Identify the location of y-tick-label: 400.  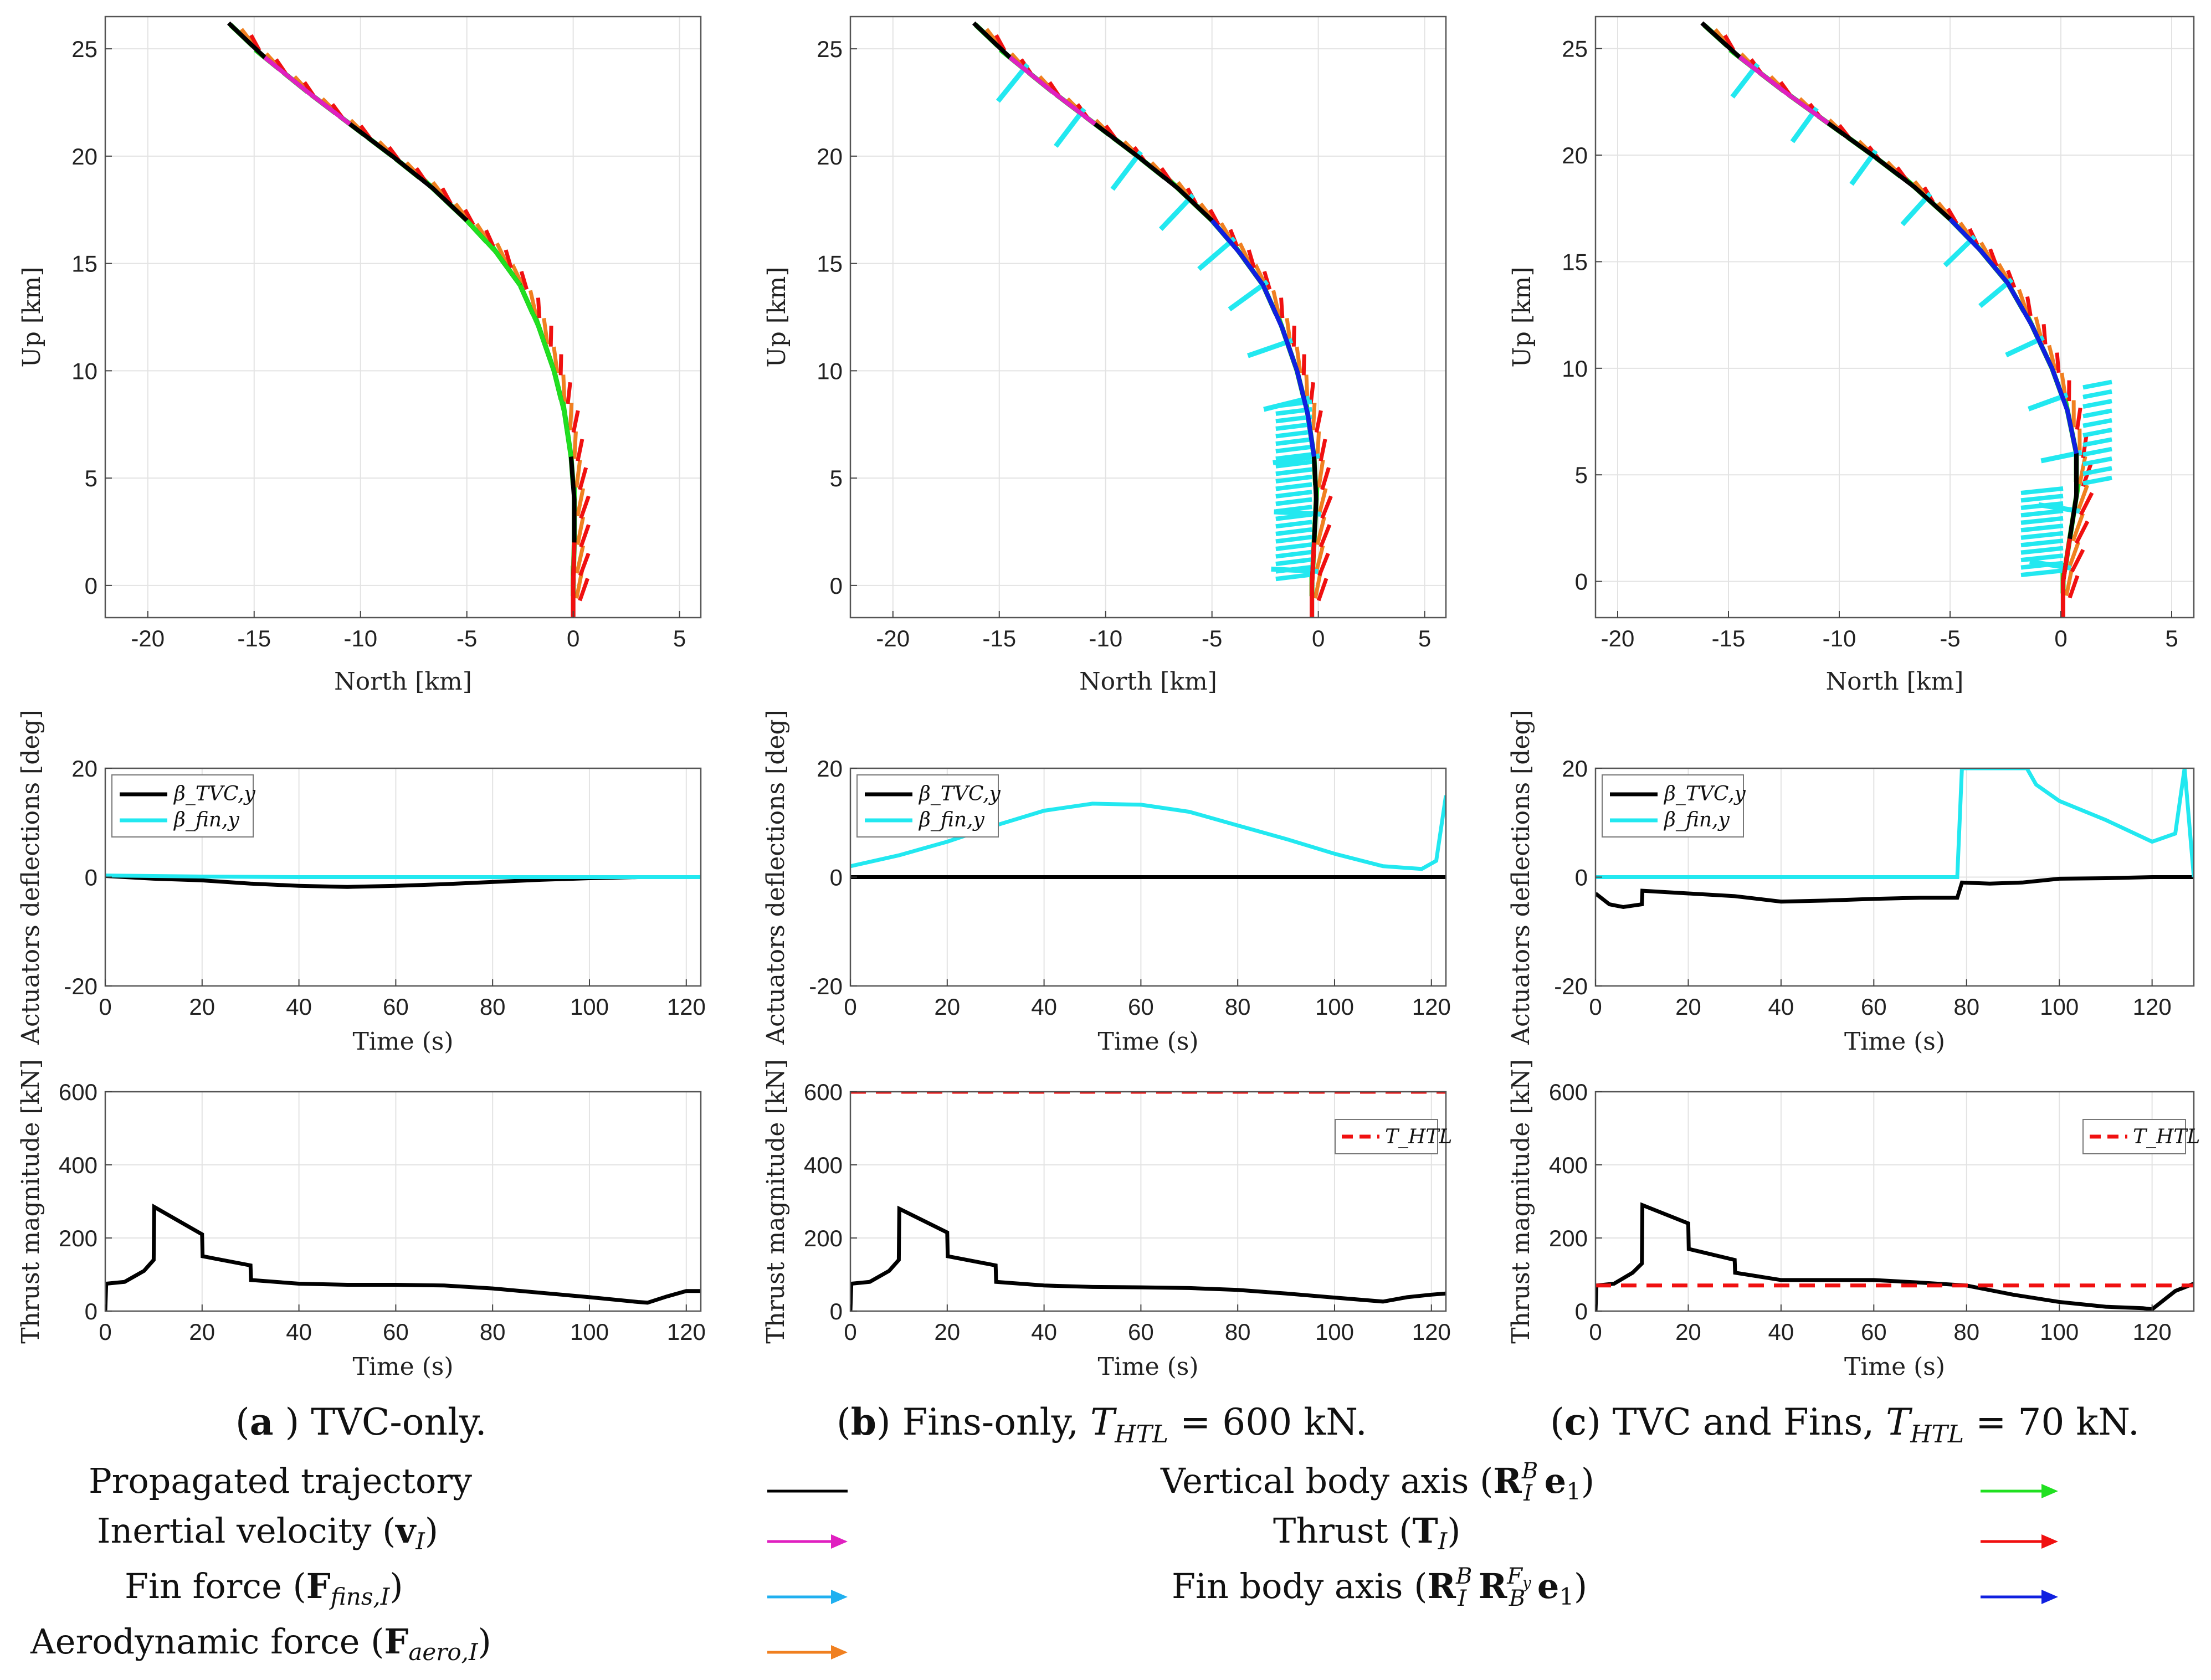
(78, 1165).